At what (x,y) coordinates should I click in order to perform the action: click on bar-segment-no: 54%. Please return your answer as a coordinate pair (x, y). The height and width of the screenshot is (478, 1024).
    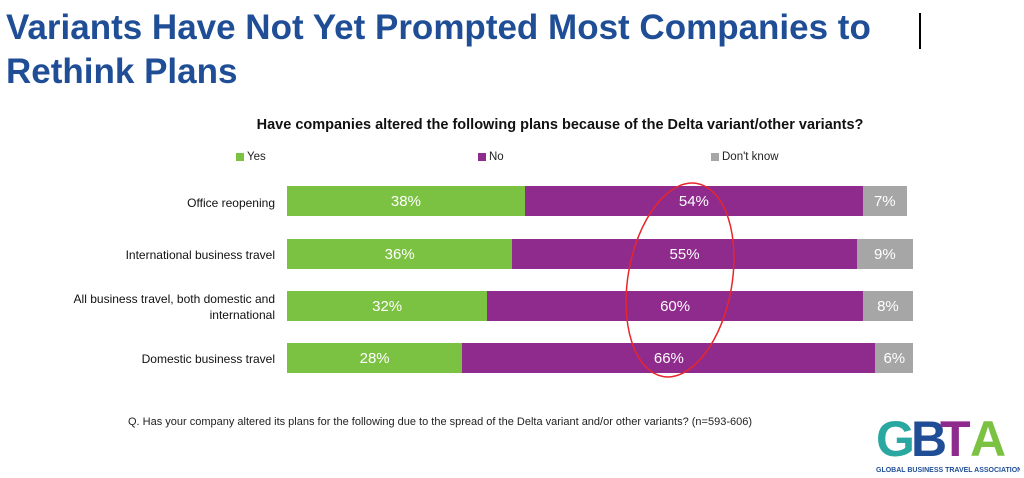
    Looking at the image, I should click on (693, 201).